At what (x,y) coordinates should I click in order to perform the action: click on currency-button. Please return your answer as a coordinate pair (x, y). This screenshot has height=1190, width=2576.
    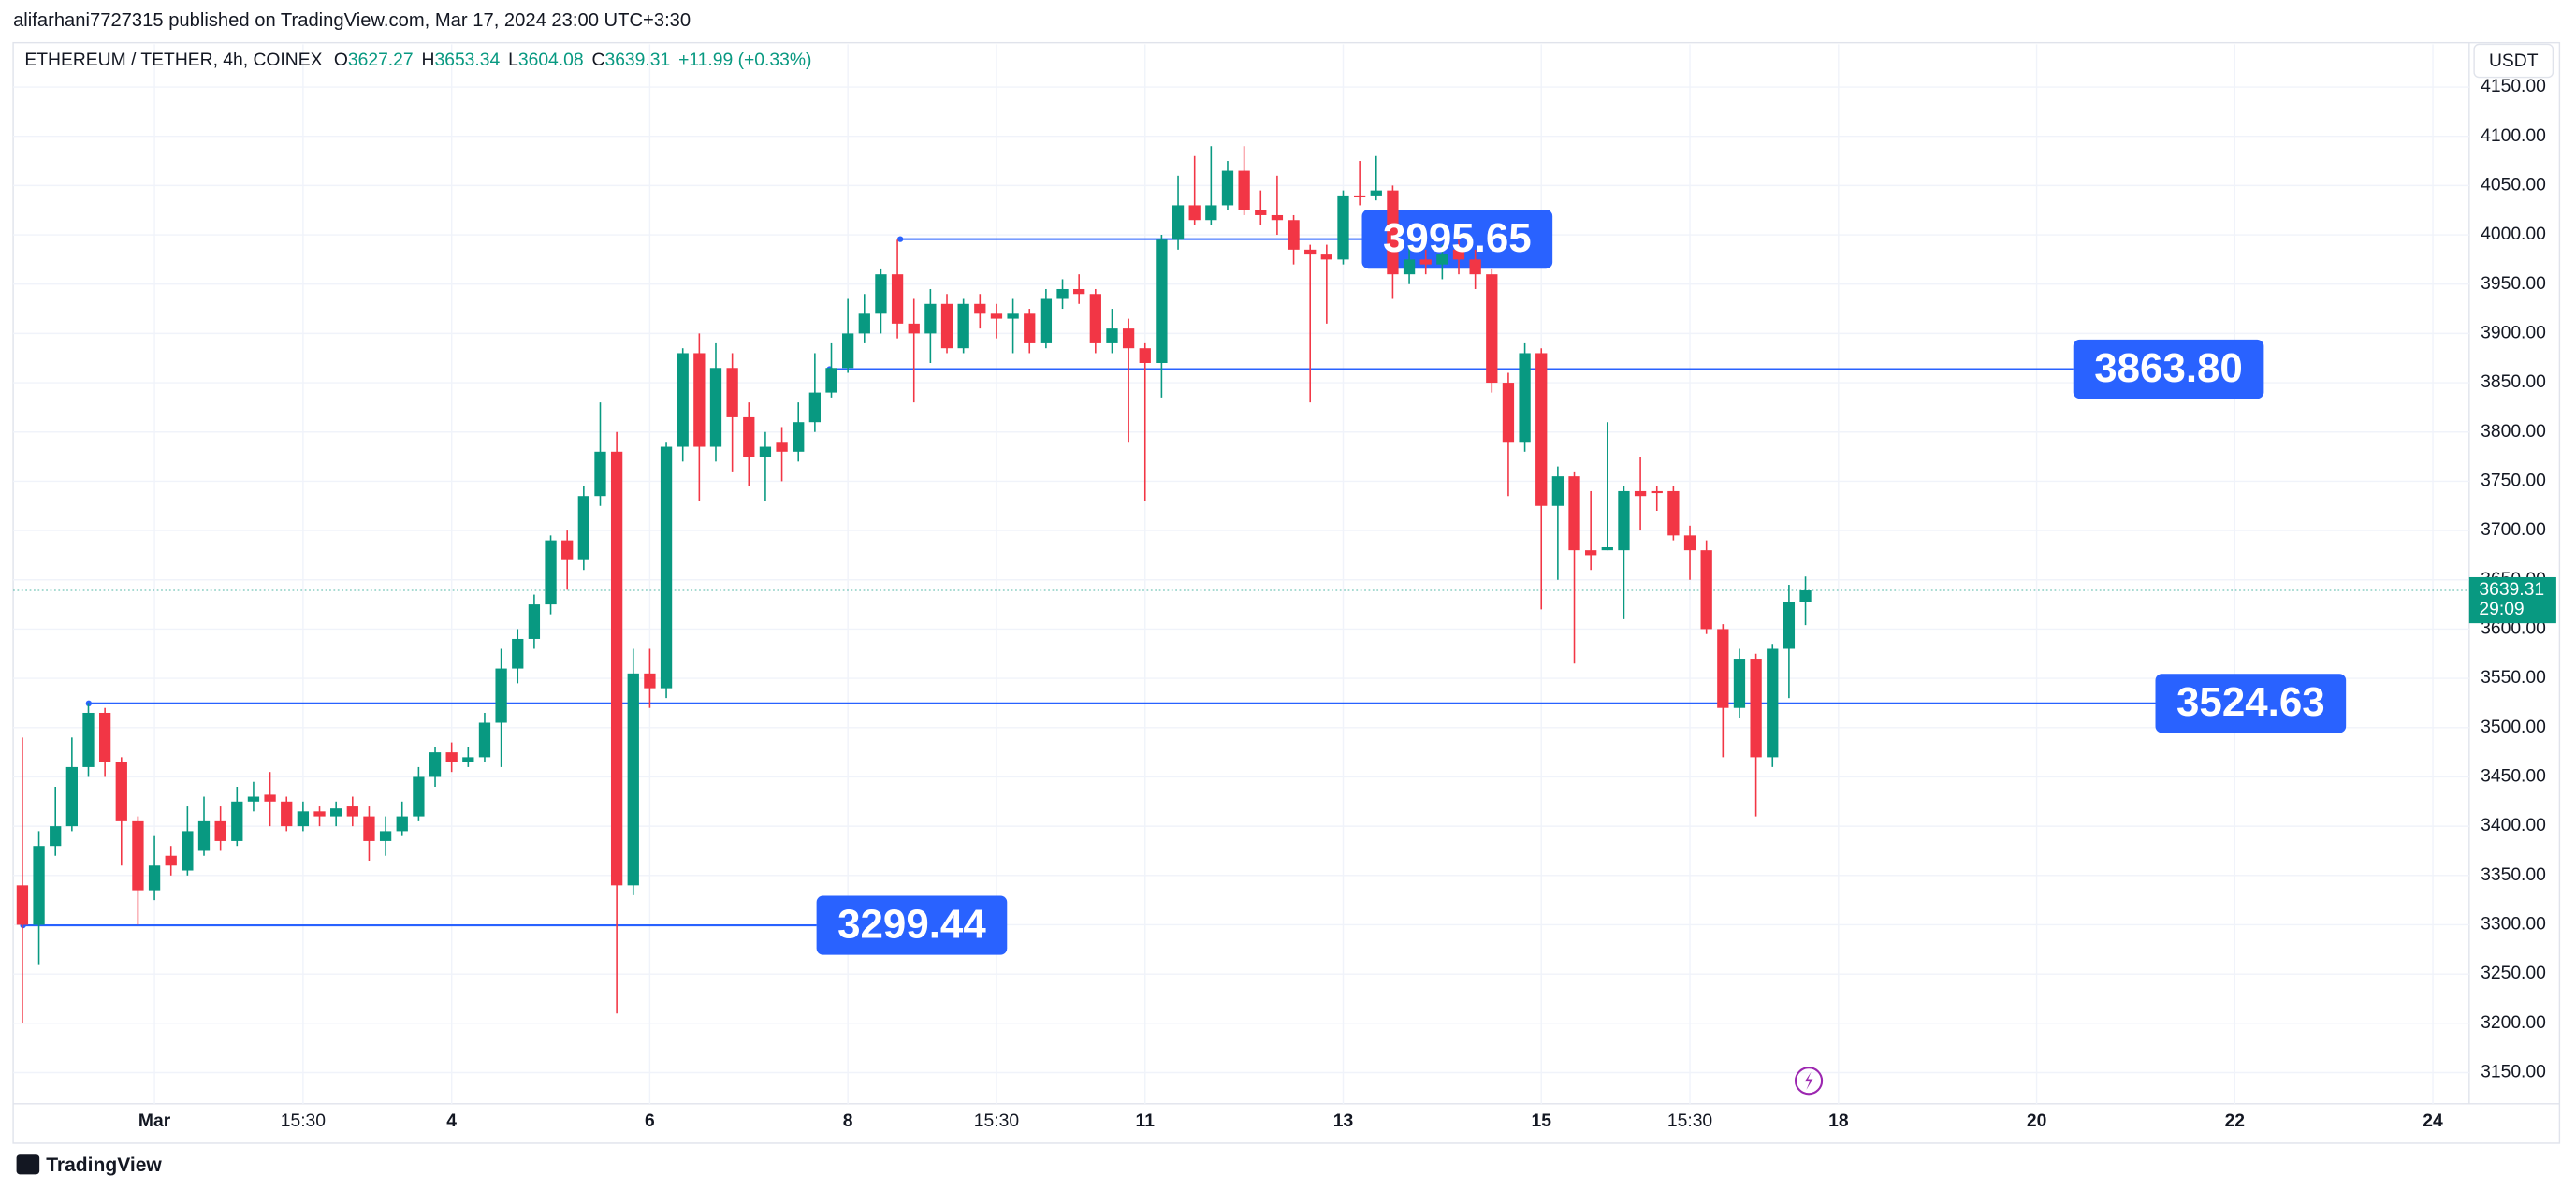
    Looking at the image, I should click on (2513, 61).